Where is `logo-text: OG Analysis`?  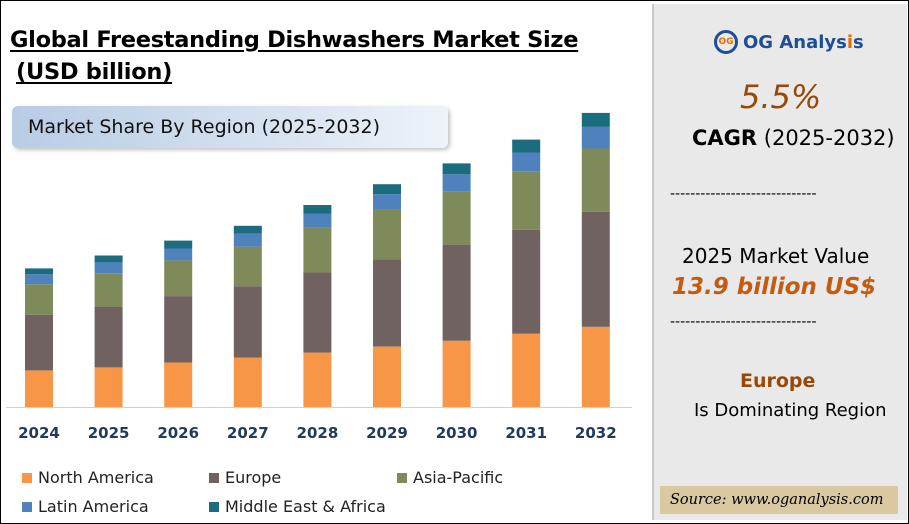
logo-text: OG Analysis is located at coordinates (803, 42).